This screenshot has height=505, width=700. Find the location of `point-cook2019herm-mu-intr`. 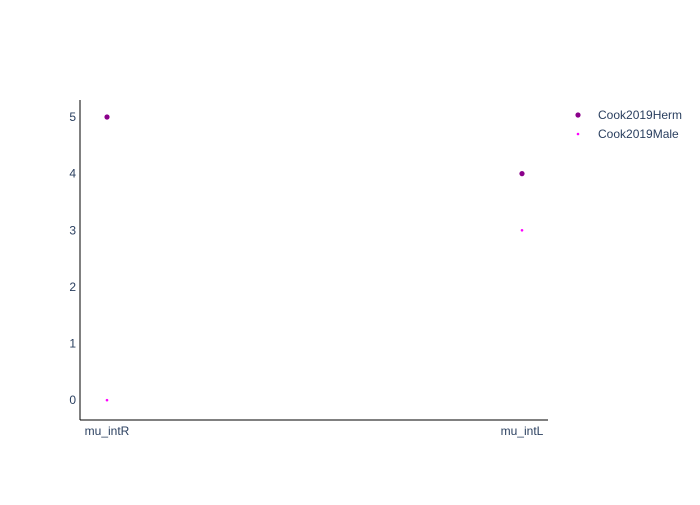

point-cook2019herm-mu-intr is located at coordinates (107, 117).